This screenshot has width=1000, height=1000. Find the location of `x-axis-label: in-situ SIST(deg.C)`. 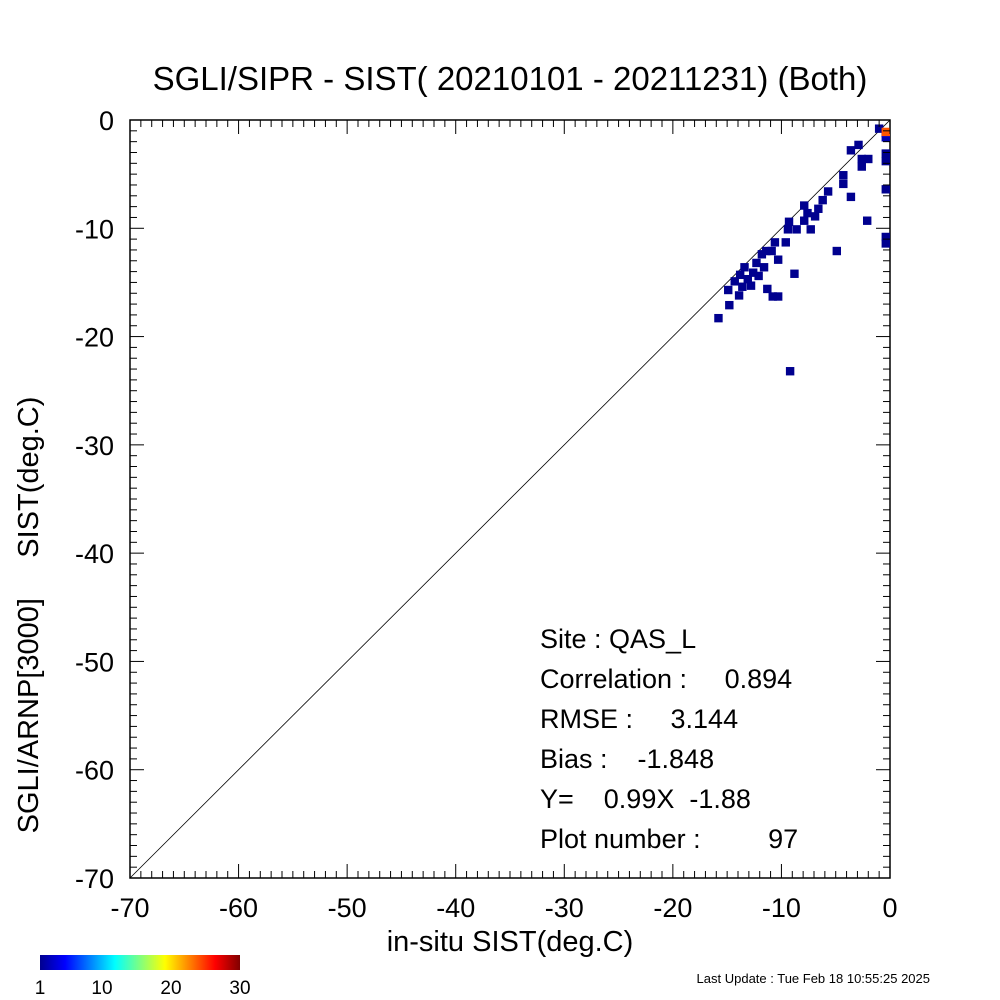

x-axis-label: in-situ SIST(deg.C) is located at coordinates (510, 942).